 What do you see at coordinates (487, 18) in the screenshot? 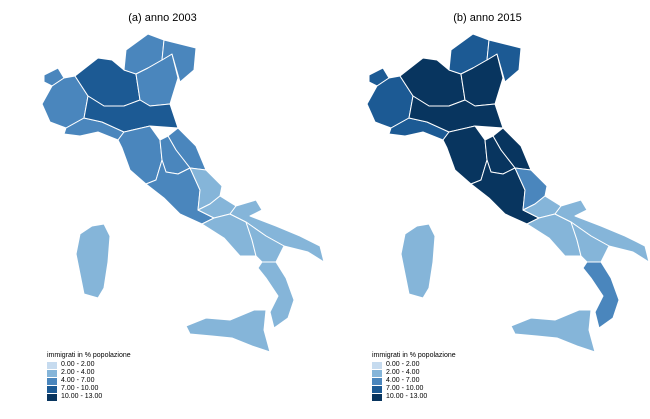
I see `panel-title: (b) anno 2015` at bounding box center [487, 18].